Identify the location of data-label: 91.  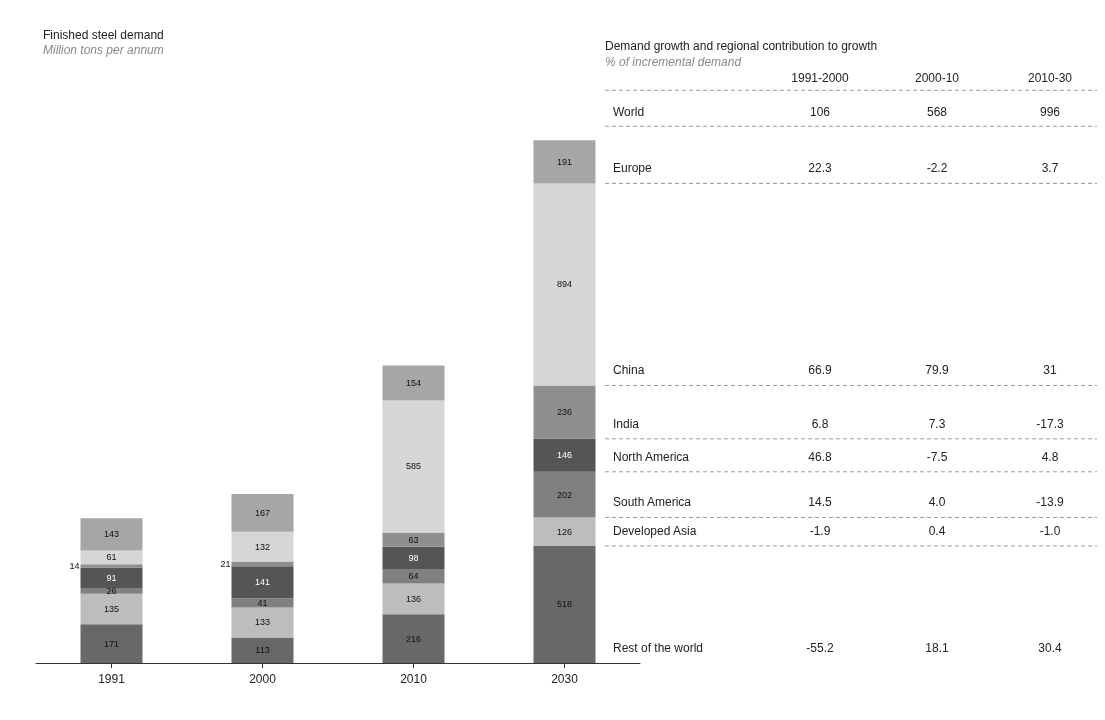
(111, 577).